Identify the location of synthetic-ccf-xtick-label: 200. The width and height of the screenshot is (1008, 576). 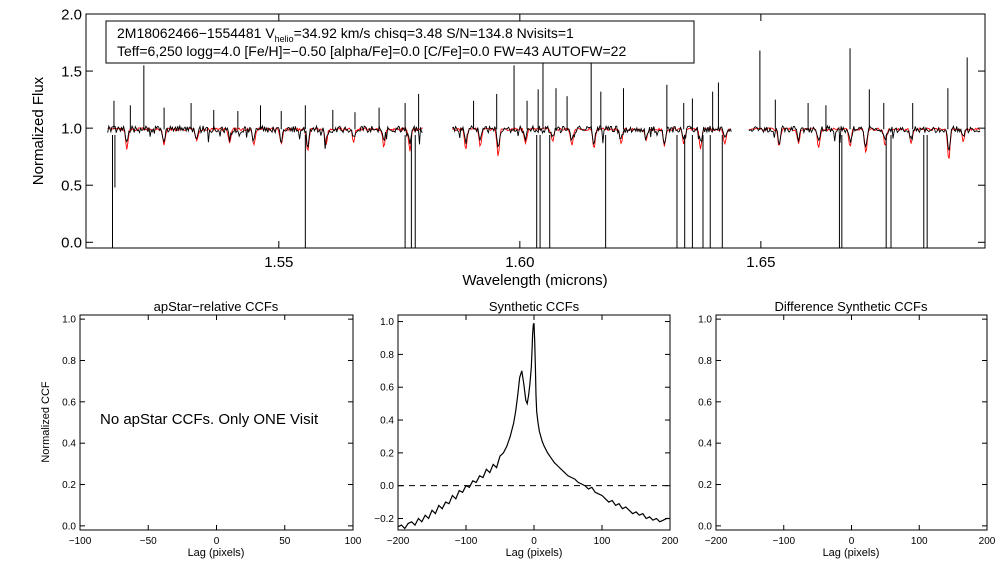
(670, 541).